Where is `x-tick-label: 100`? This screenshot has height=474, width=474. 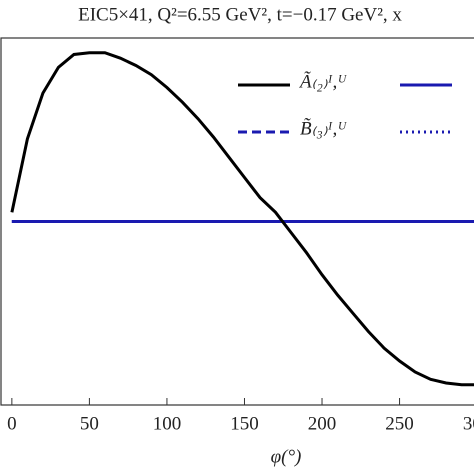
x-tick-label: 100 is located at coordinates (167, 423).